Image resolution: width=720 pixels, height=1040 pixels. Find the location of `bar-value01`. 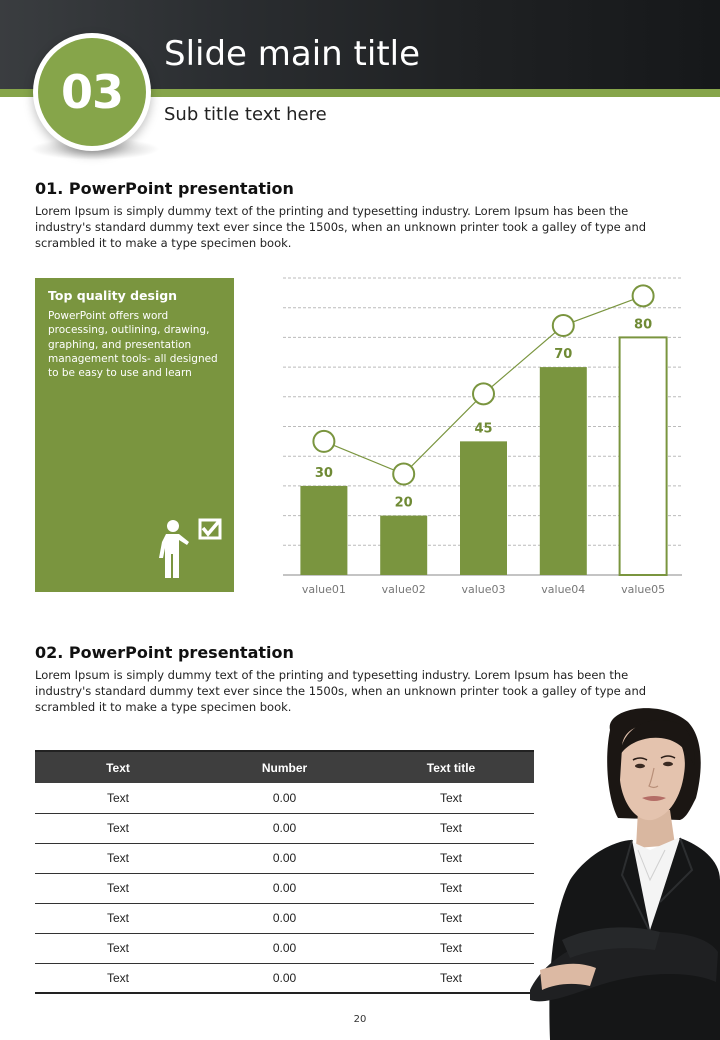

bar-value01 is located at coordinates (324, 530).